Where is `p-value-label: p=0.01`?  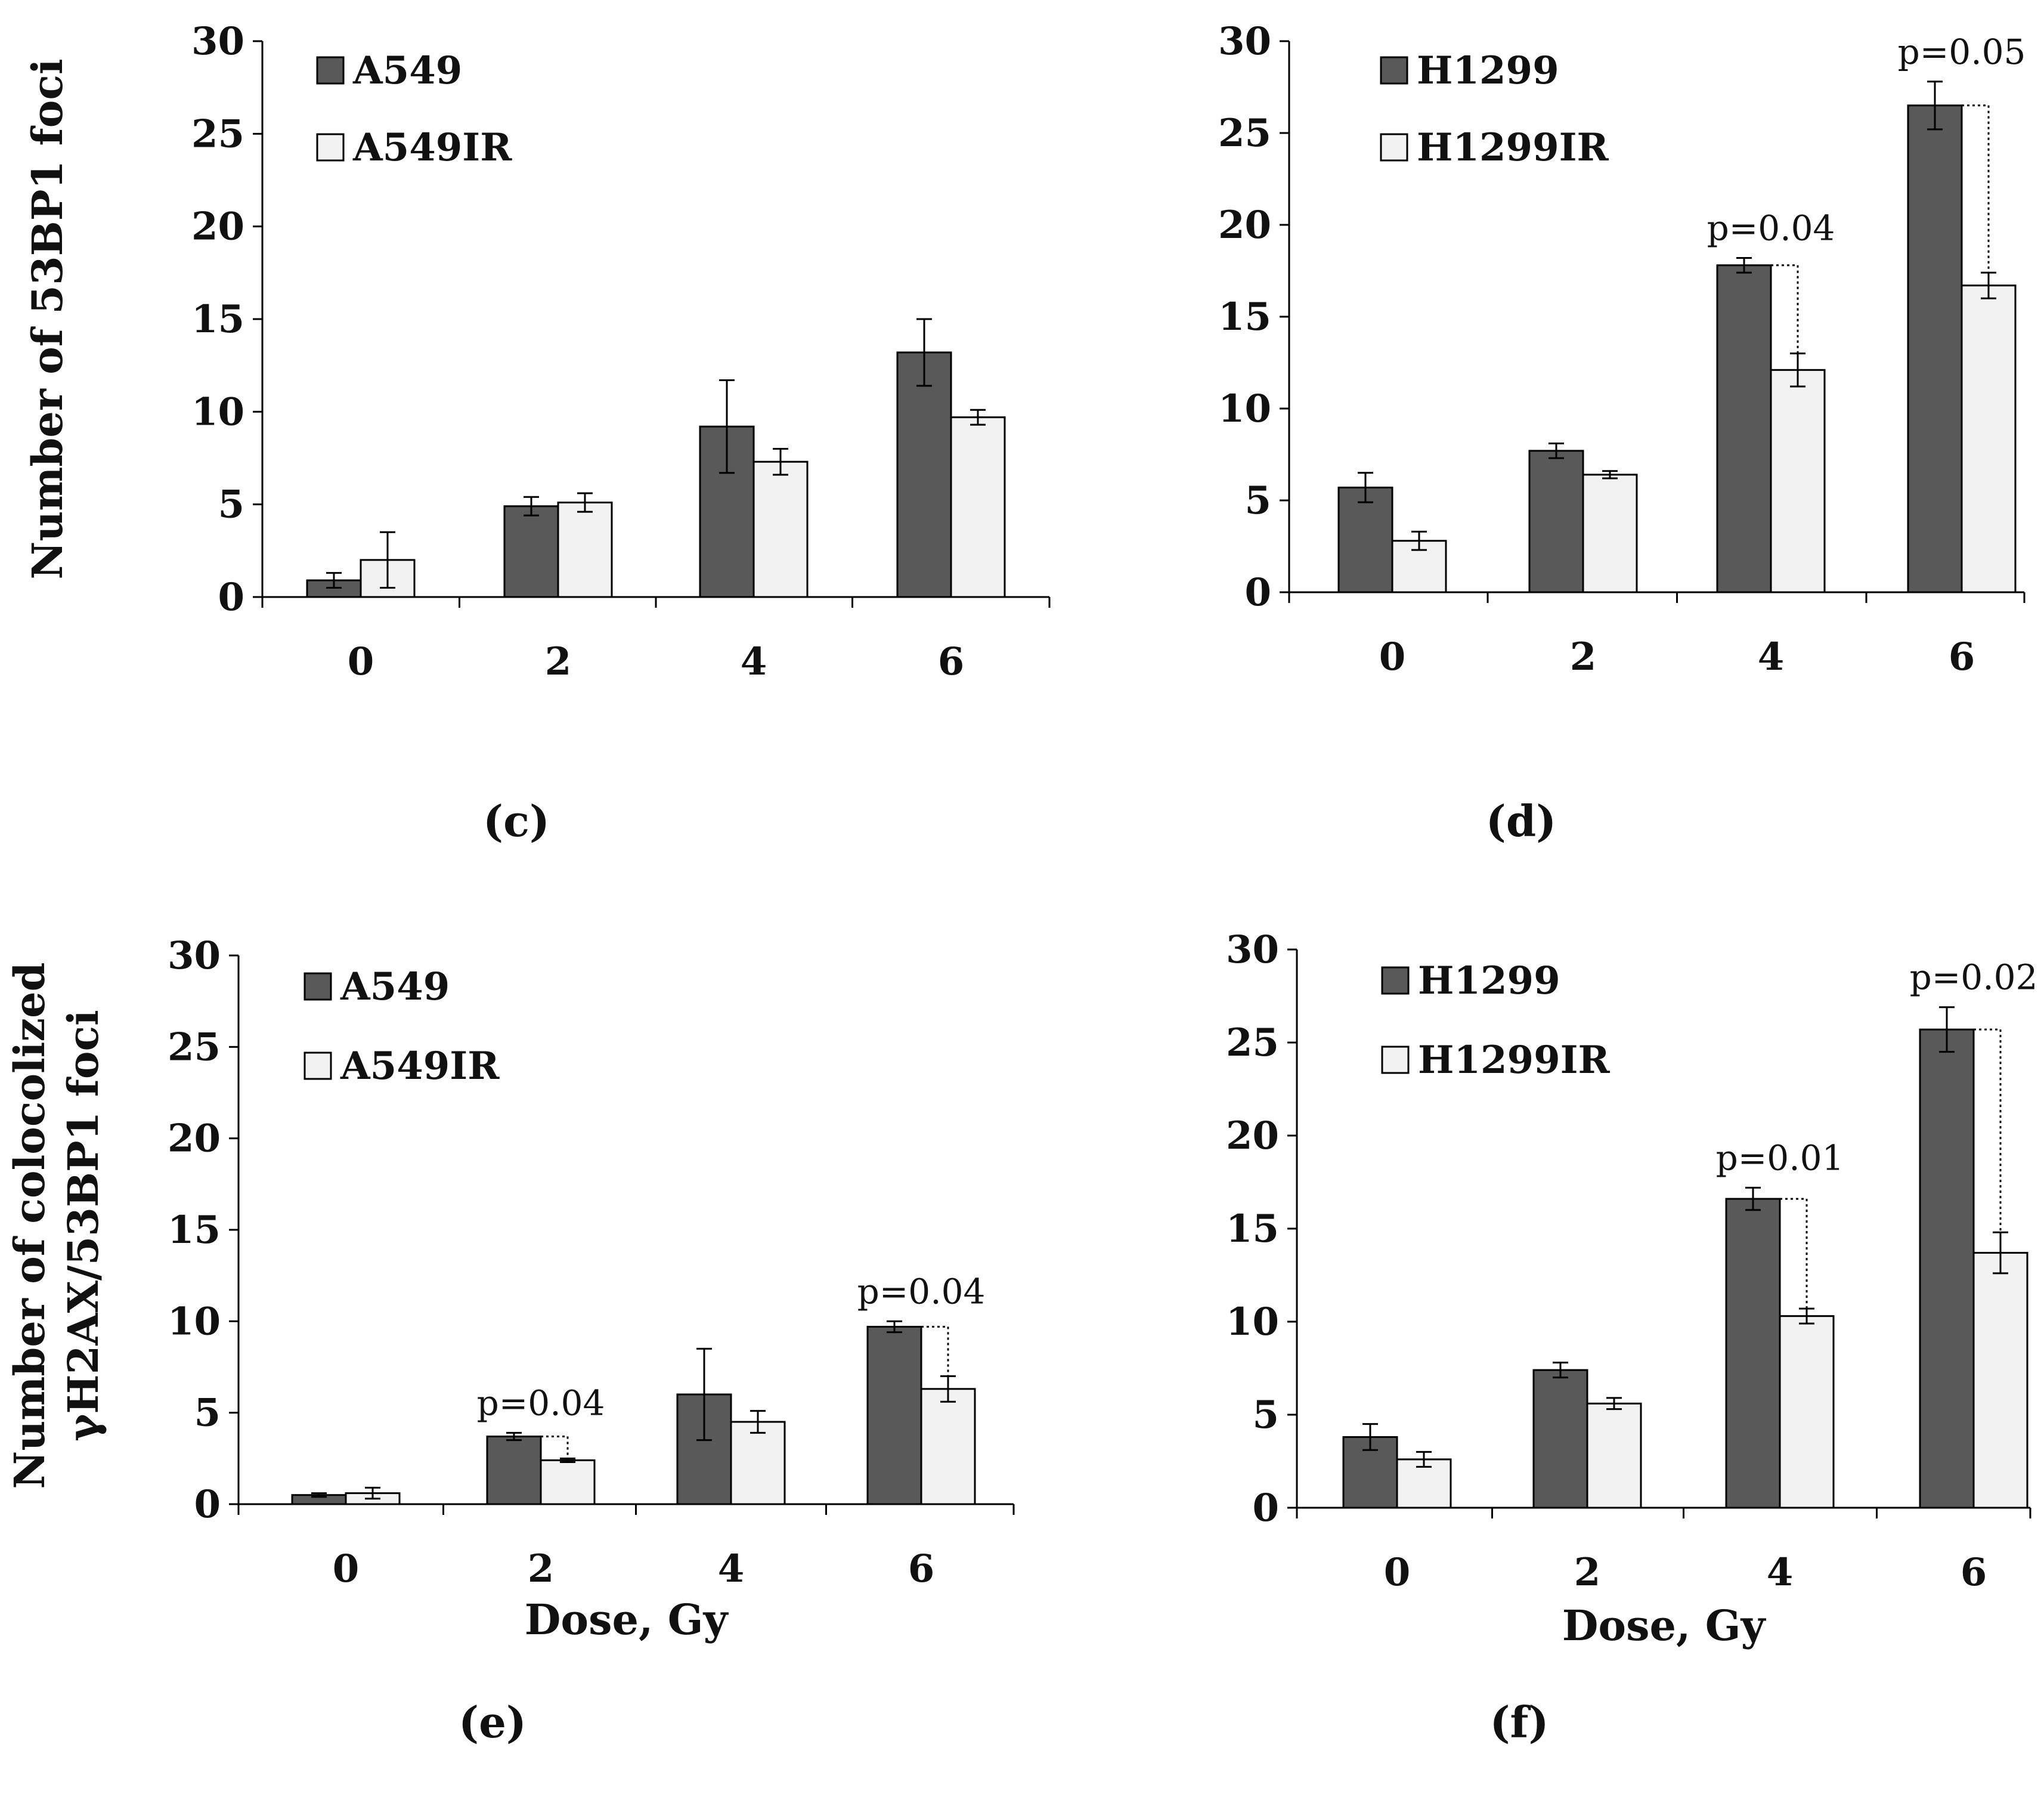 p-value-label: p=0.01 is located at coordinates (1780, 1157).